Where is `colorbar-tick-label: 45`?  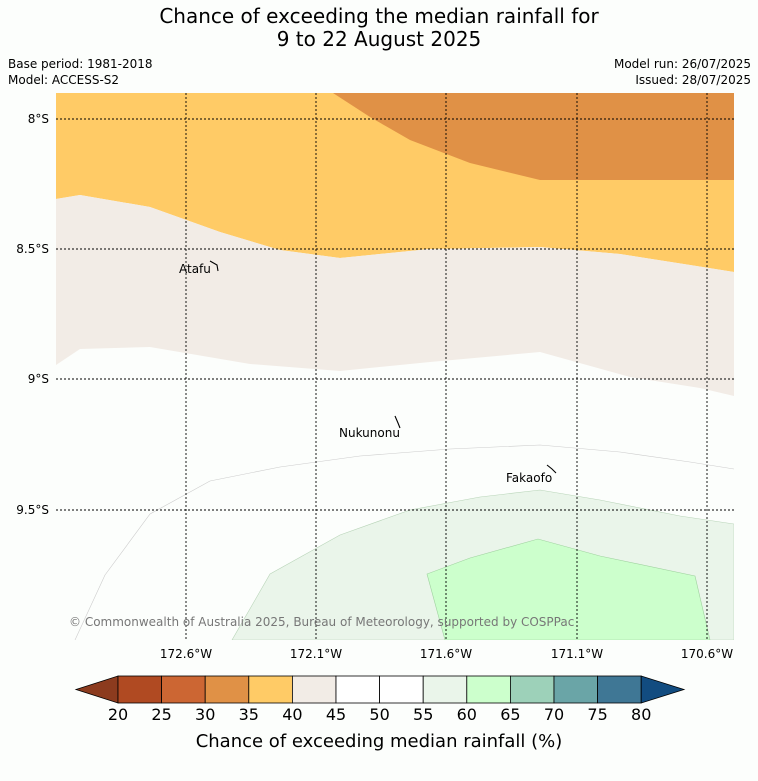 colorbar-tick-label: 45 is located at coordinates (336, 714).